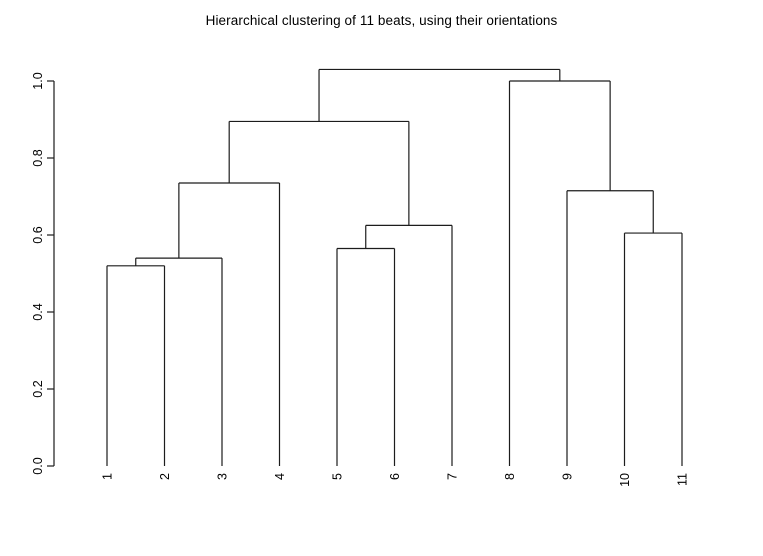 The image size is (763, 556). What do you see at coordinates (395, 476) in the screenshot?
I see `leaf-label: 6` at bounding box center [395, 476].